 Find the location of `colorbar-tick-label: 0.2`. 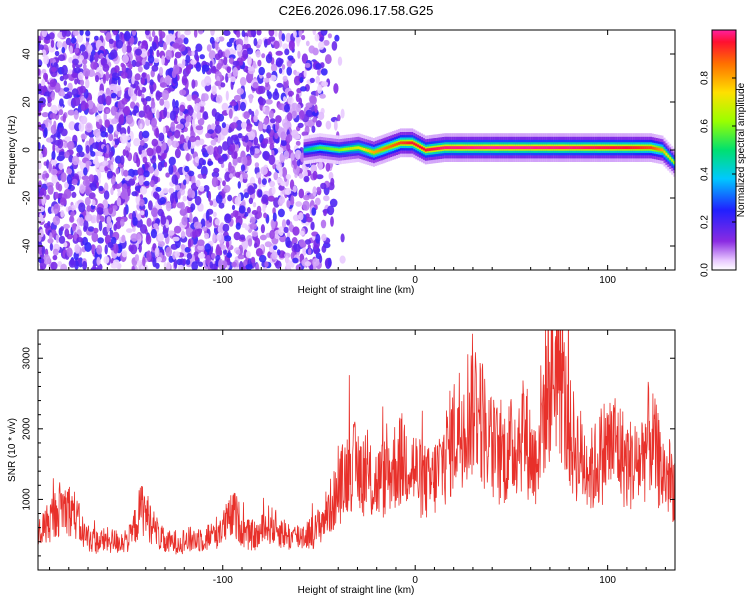

colorbar-tick-label: 0.2 is located at coordinates (705, 222).